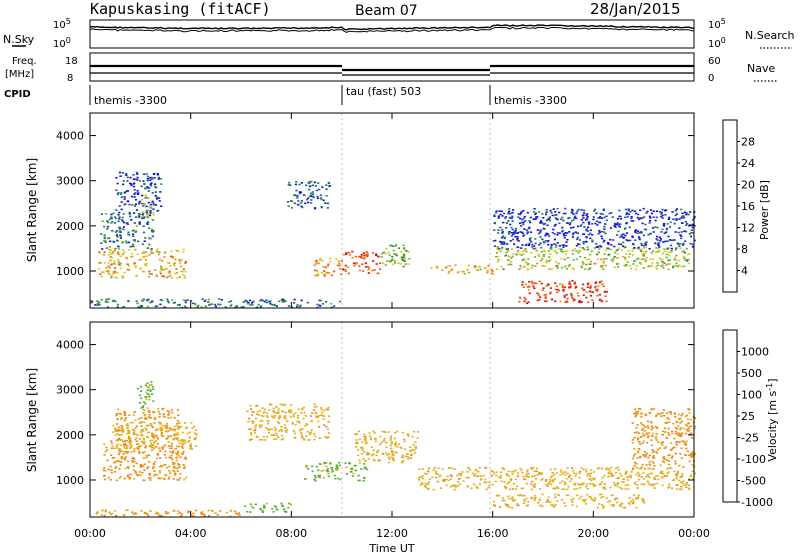 This screenshot has height=554, width=800. Describe the element at coordinates (772, 419) in the screenshot. I see `velocity-colorbar-label: Velocity [m s-1]` at that location.